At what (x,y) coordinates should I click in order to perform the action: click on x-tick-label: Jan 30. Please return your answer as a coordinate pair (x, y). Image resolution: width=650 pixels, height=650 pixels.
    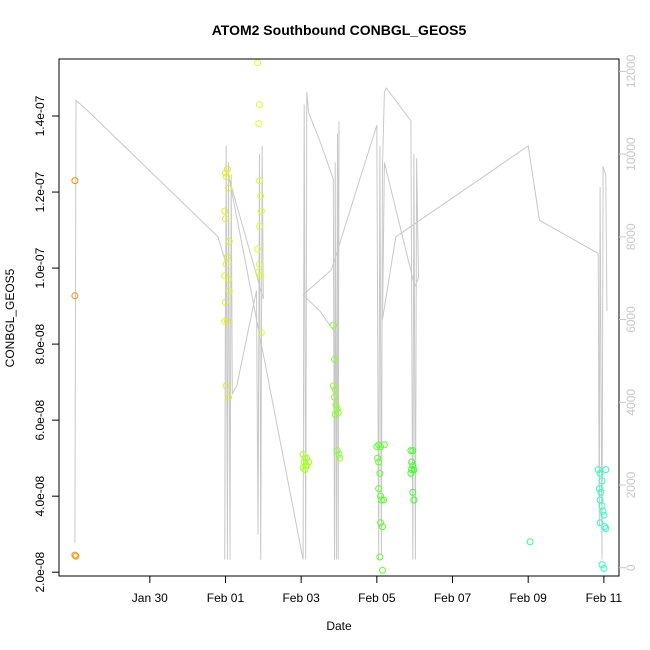
    Looking at the image, I should click on (150, 598).